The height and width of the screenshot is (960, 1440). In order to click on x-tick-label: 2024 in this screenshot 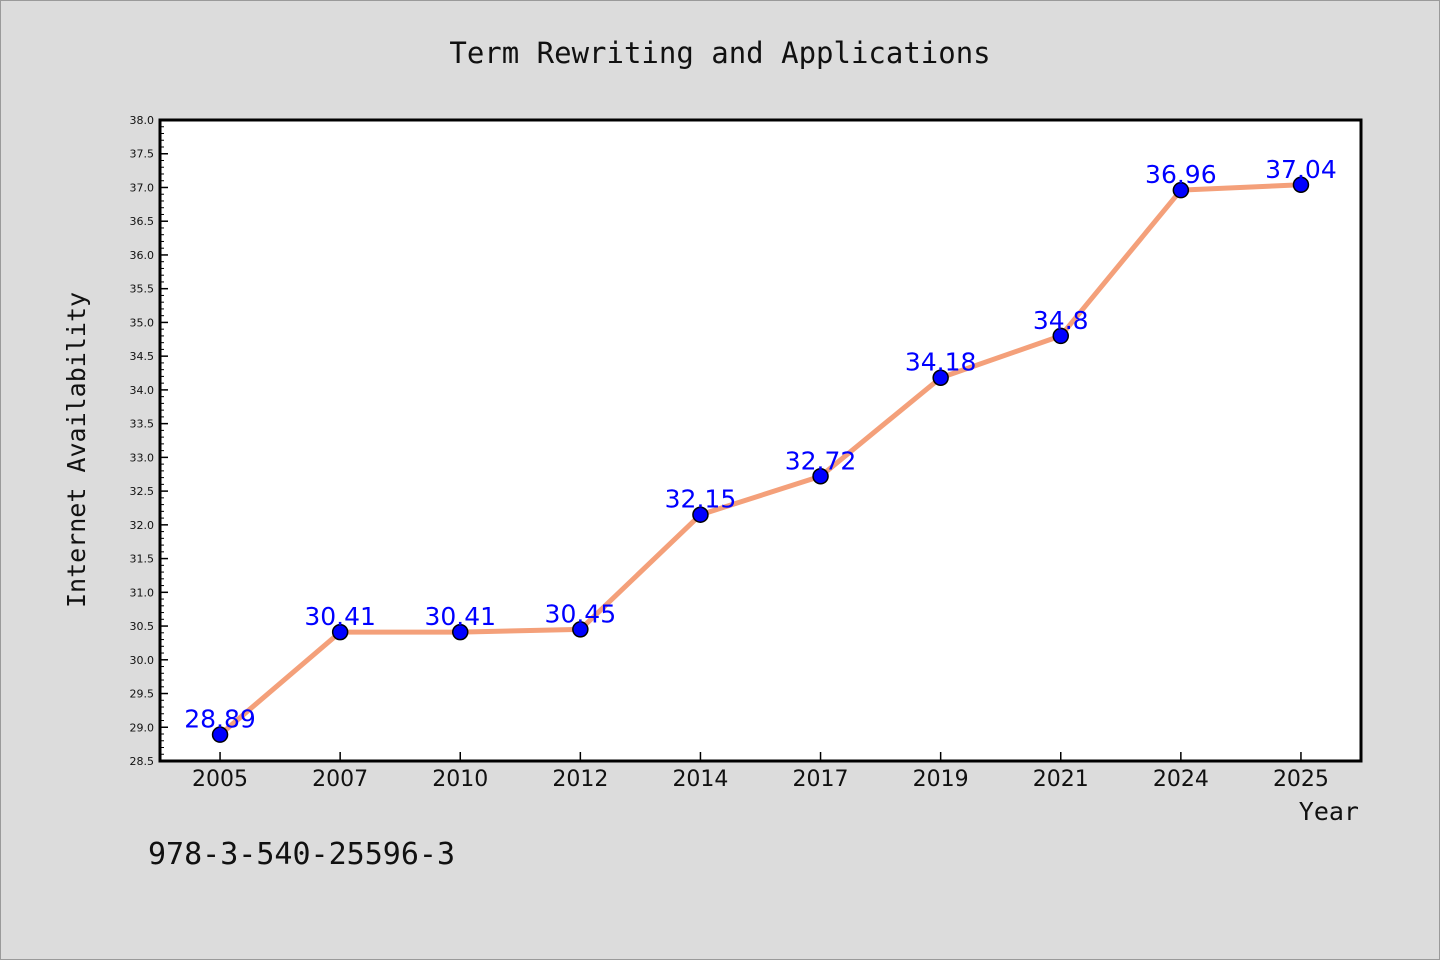, I will do `click(1181, 779)`.